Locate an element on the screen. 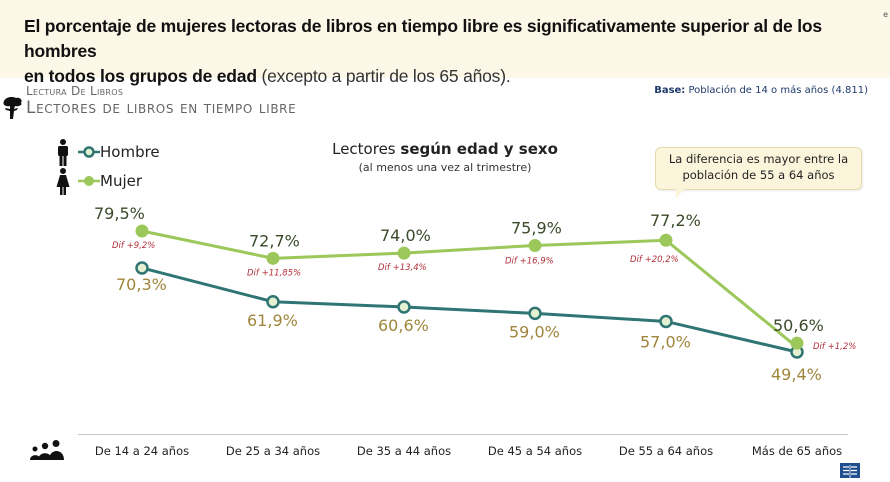 Image resolution: width=890 pixels, height=482 pixels. x-axis-line is located at coordinates (463, 434).